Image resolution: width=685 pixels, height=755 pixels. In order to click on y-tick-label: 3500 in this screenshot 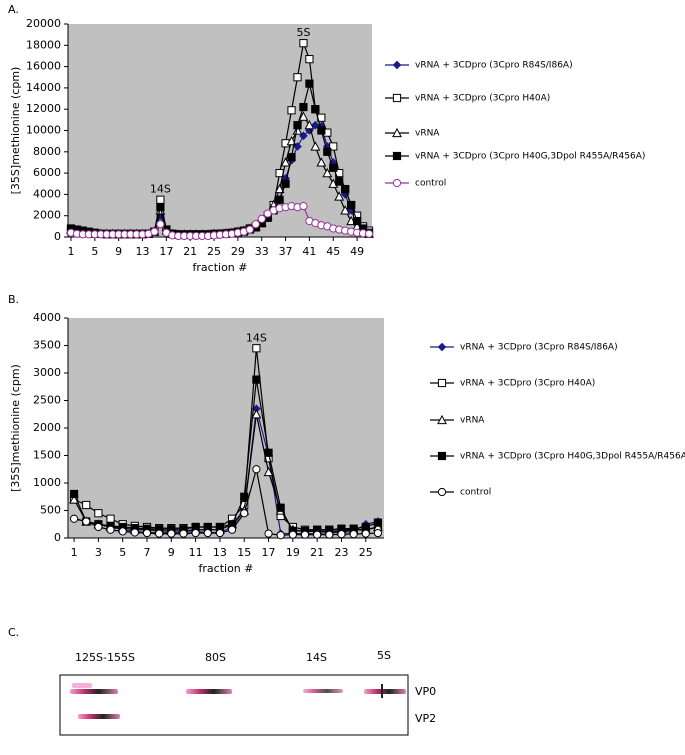, I will do `click(47, 345)`.